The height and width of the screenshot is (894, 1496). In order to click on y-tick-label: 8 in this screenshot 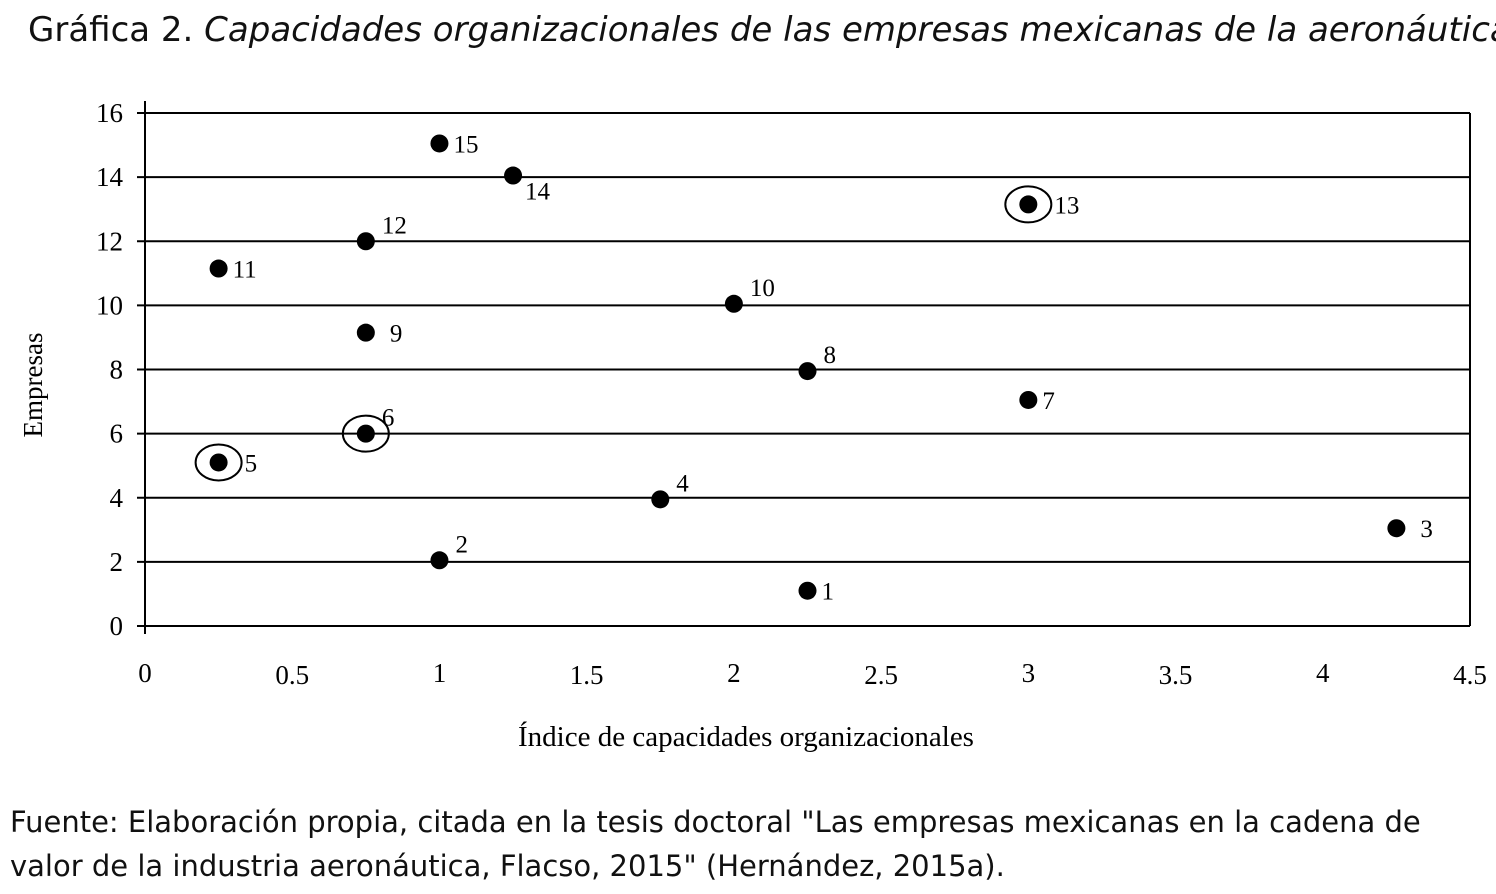, I will do `click(117, 370)`.